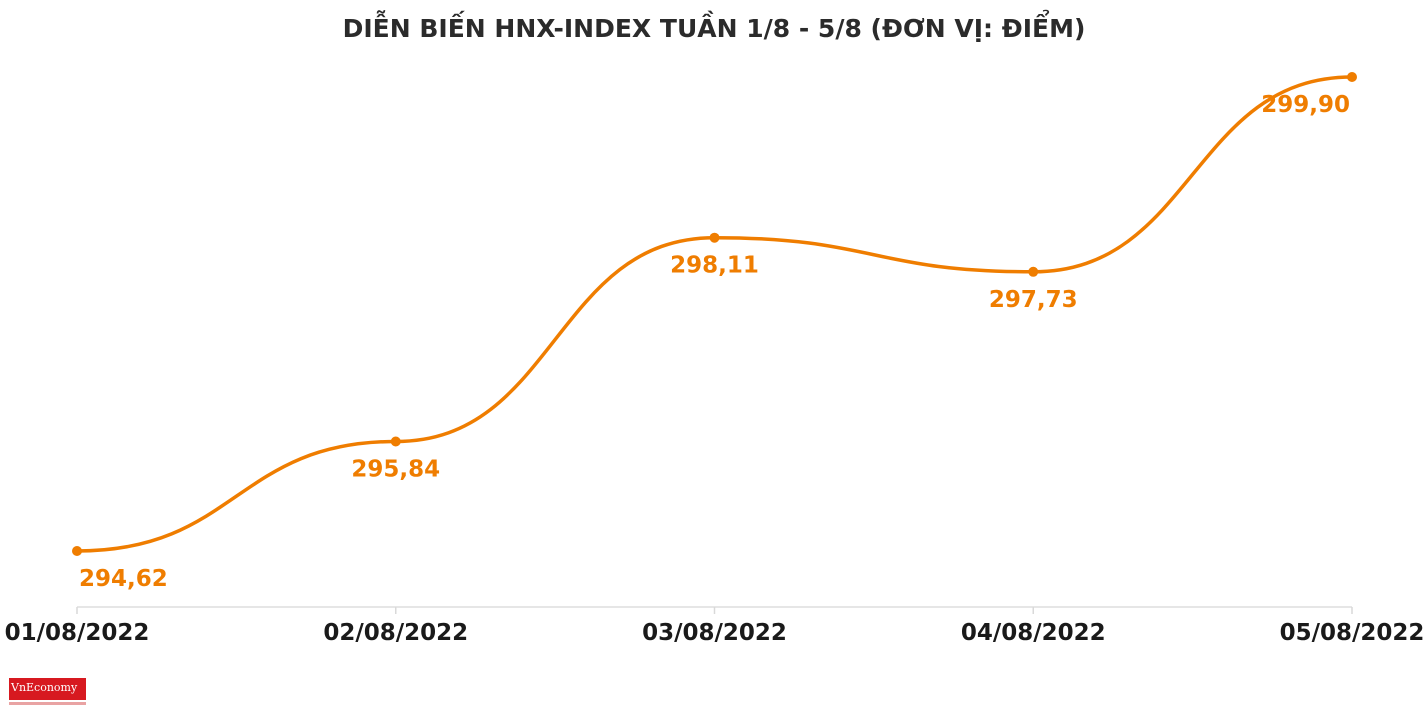  Describe the element at coordinates (395, 633) in the screenshot. I see `x-tick-label: 02/08/2022` at that location.